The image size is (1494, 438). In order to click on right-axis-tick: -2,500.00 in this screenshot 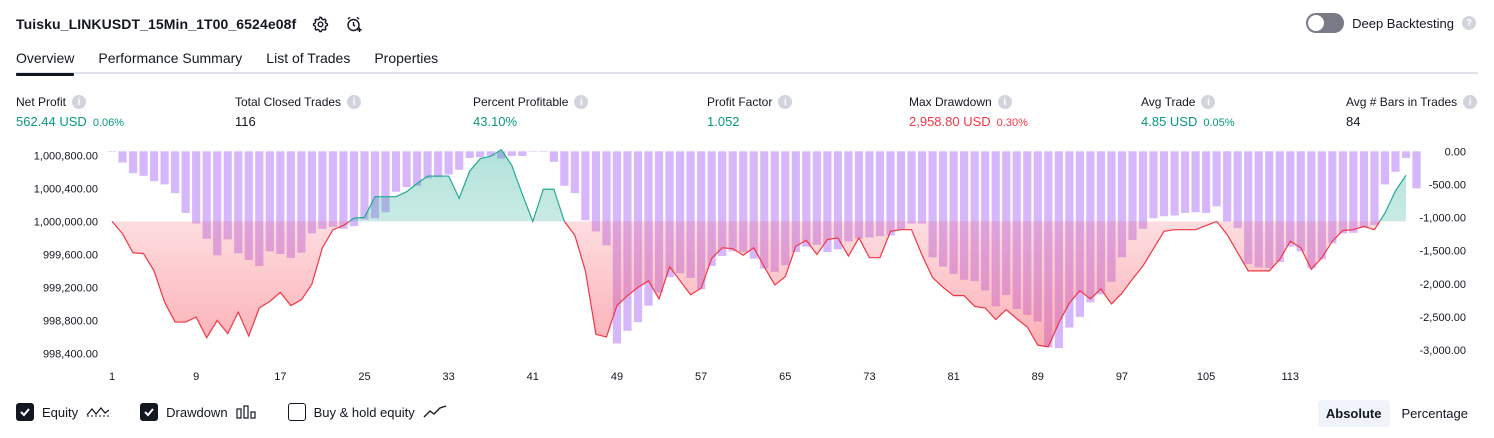, I will do `click(1443, 318)`.